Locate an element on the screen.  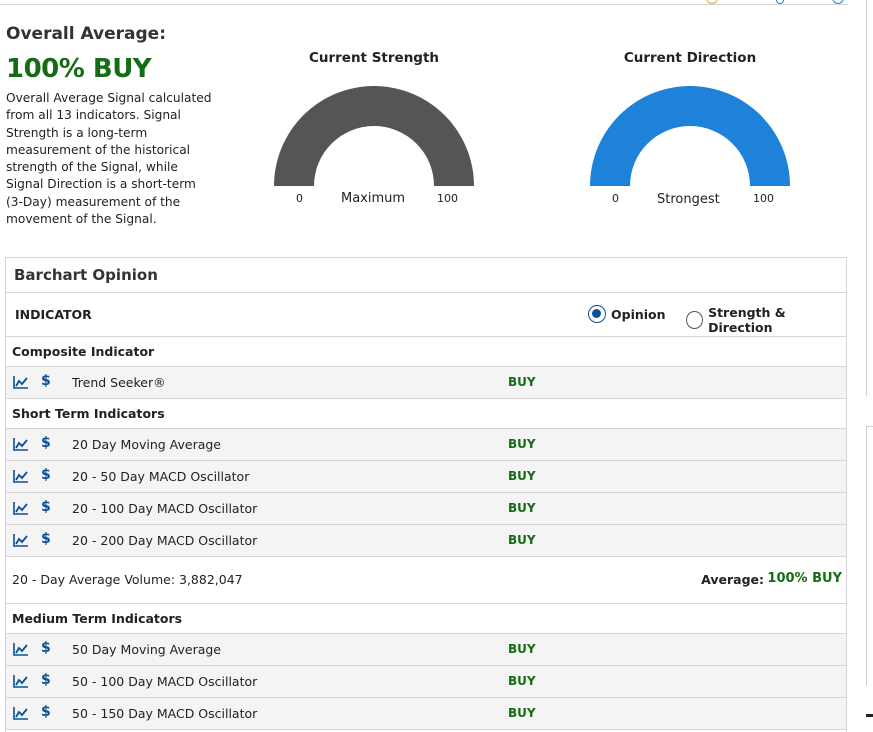
indicator-row: $ 50 - 100 Day MACD Oscillator BUY is located at coordinates (426, 682).